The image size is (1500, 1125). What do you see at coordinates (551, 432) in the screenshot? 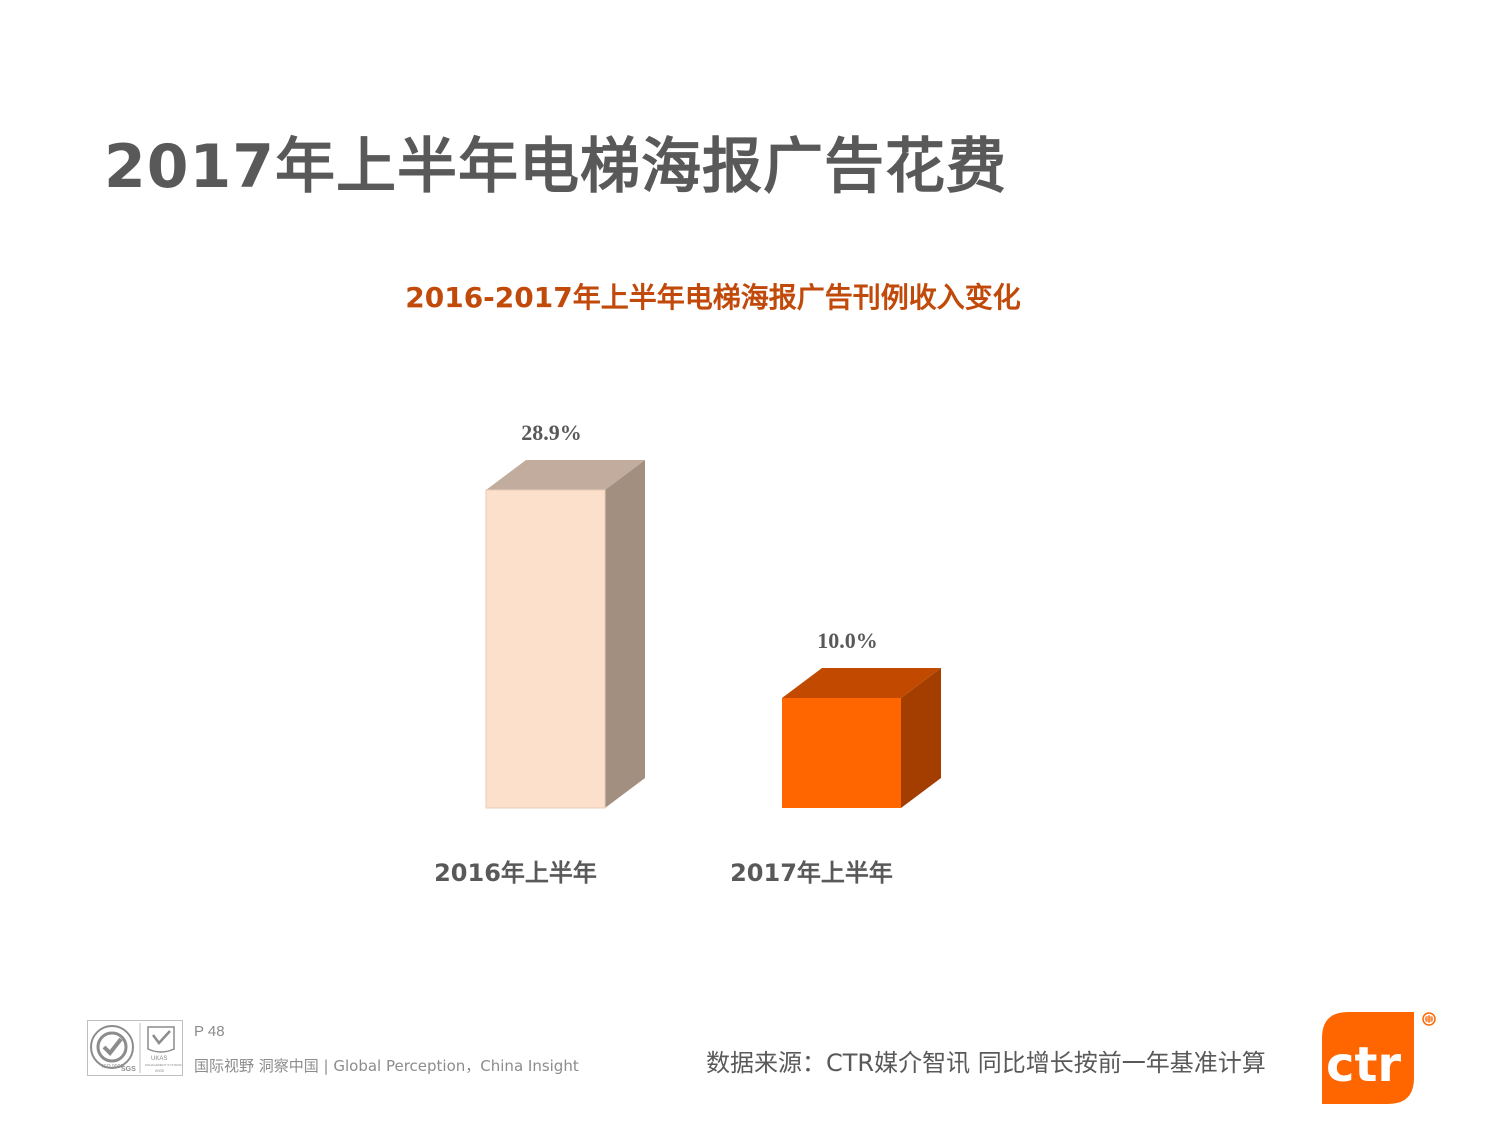
I see `data-label-2016: 28.9%` at bounding box center [551, 432].